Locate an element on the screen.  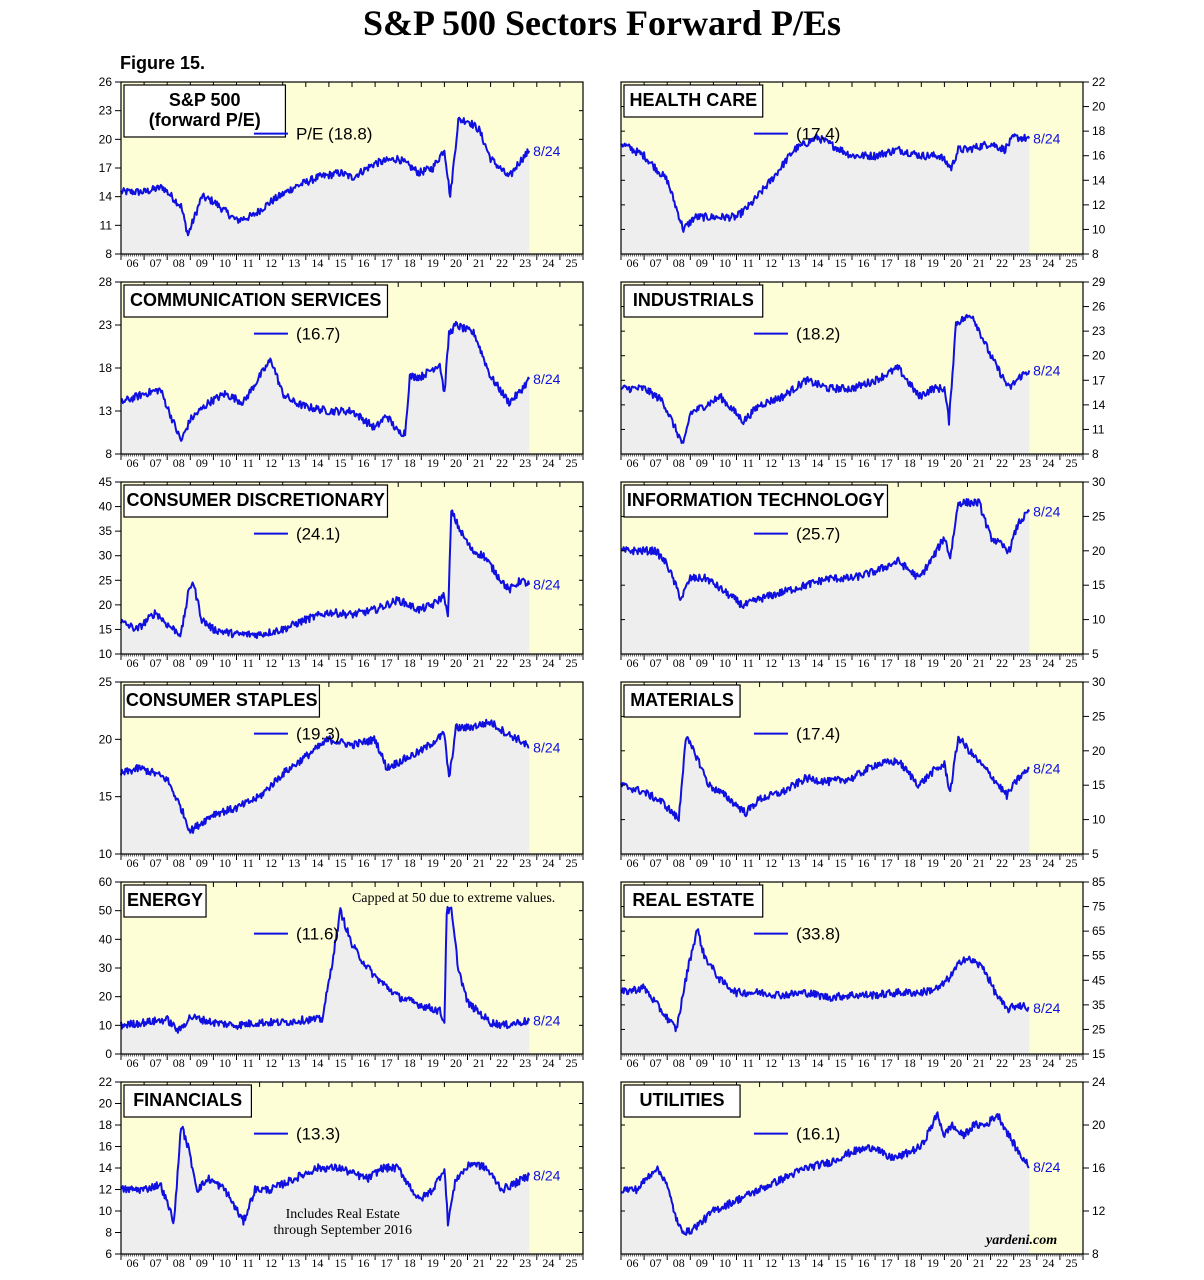
y-tick-label: 8 is located at coordinates (108, 254).